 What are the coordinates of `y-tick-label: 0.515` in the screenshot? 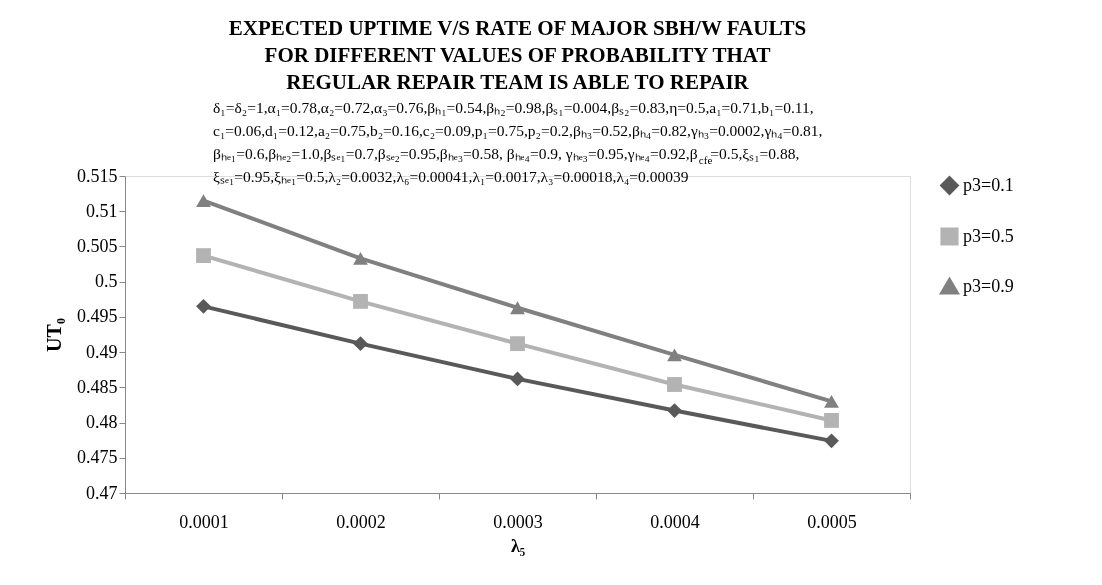 It's located at (97, 175).